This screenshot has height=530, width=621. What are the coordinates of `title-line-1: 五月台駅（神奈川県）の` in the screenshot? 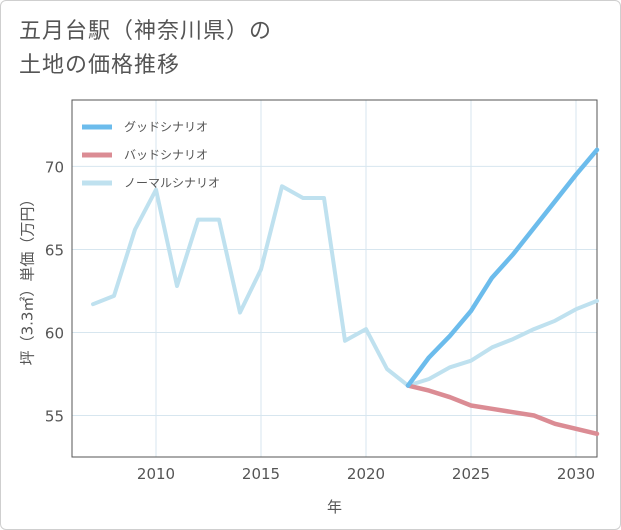 It's located at (146, 31).